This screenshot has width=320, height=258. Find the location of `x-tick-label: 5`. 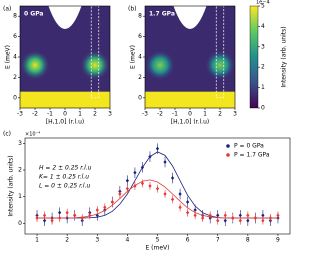

x-tick-label: 5 is located at coordinates (158, 240).